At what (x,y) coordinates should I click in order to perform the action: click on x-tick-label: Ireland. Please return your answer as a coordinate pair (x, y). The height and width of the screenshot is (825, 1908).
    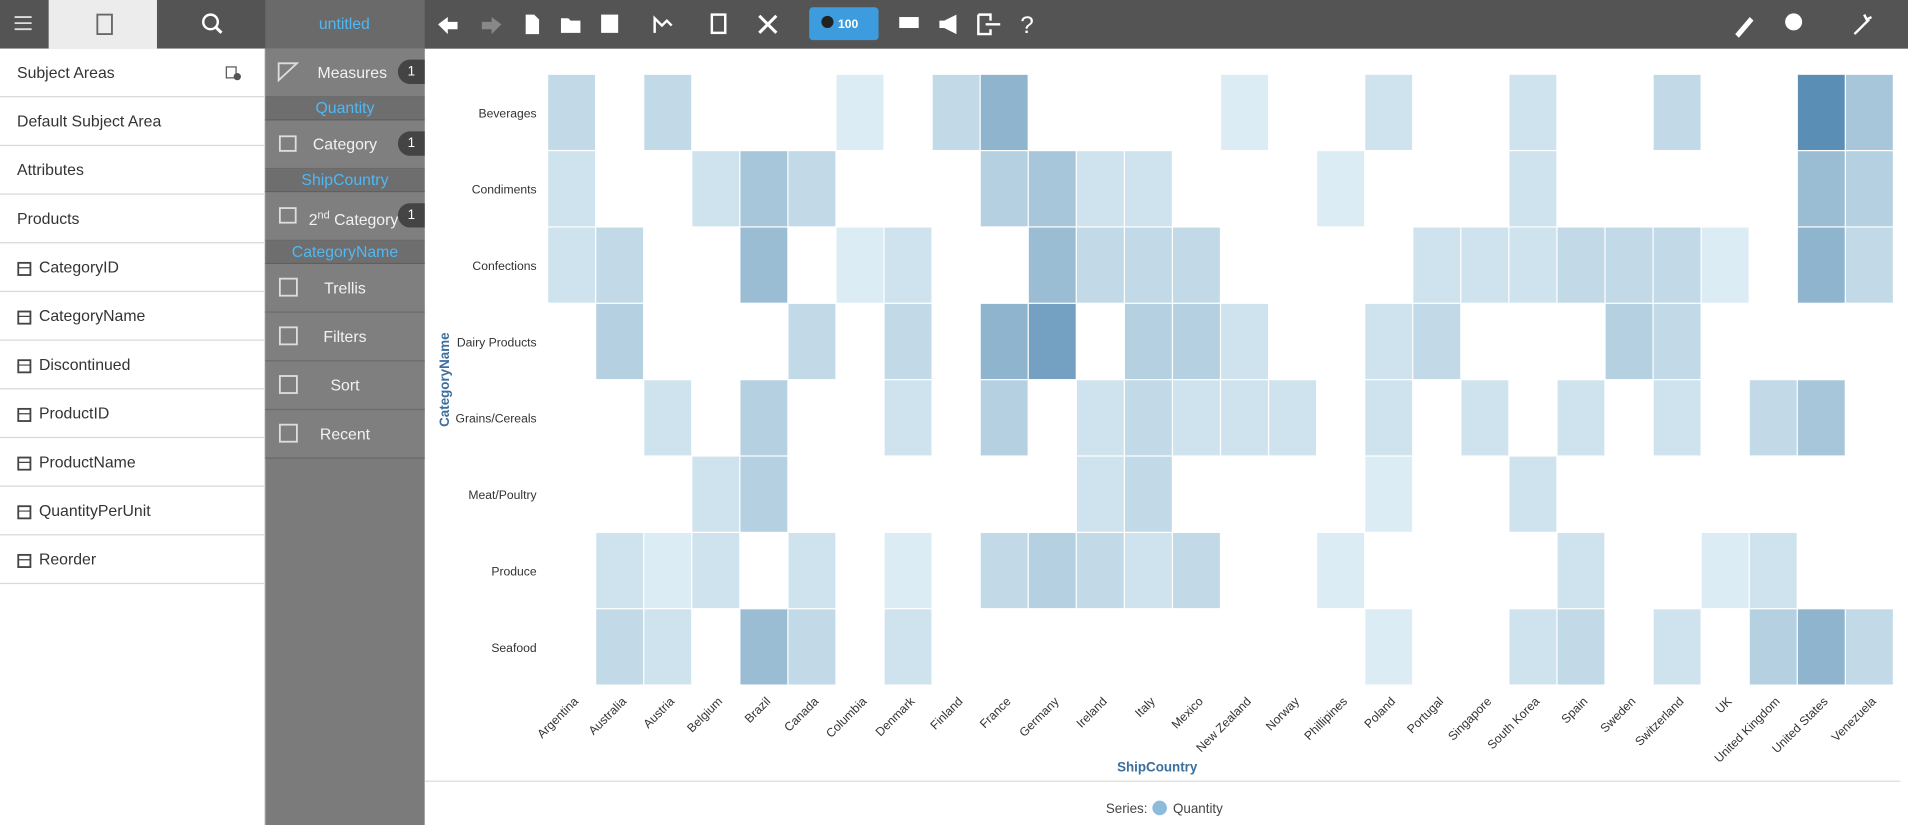
    Looking at the image, I should click on (1092, 712).